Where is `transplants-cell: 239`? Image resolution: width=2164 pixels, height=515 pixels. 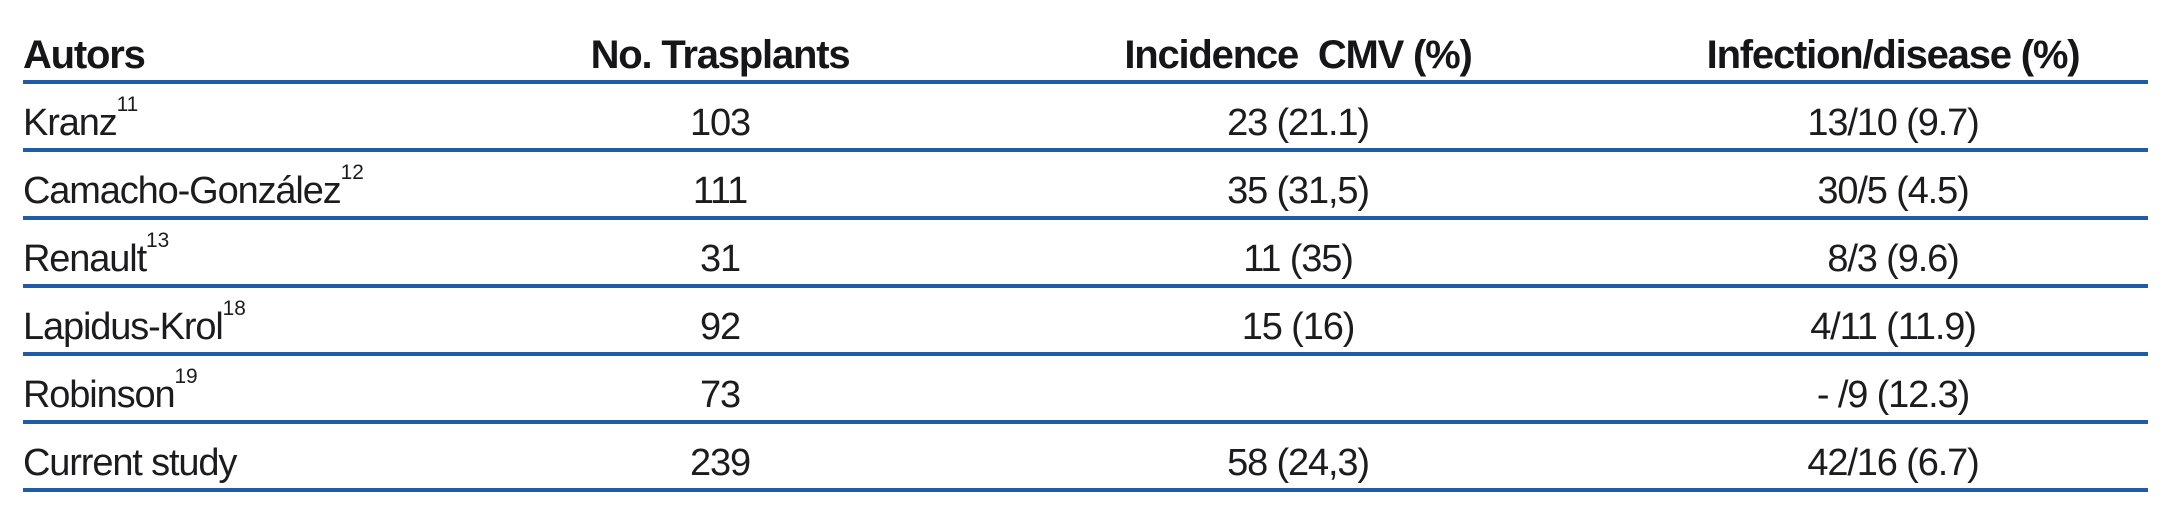 transplants-cell: 239 is located at coordinates (720, 463).